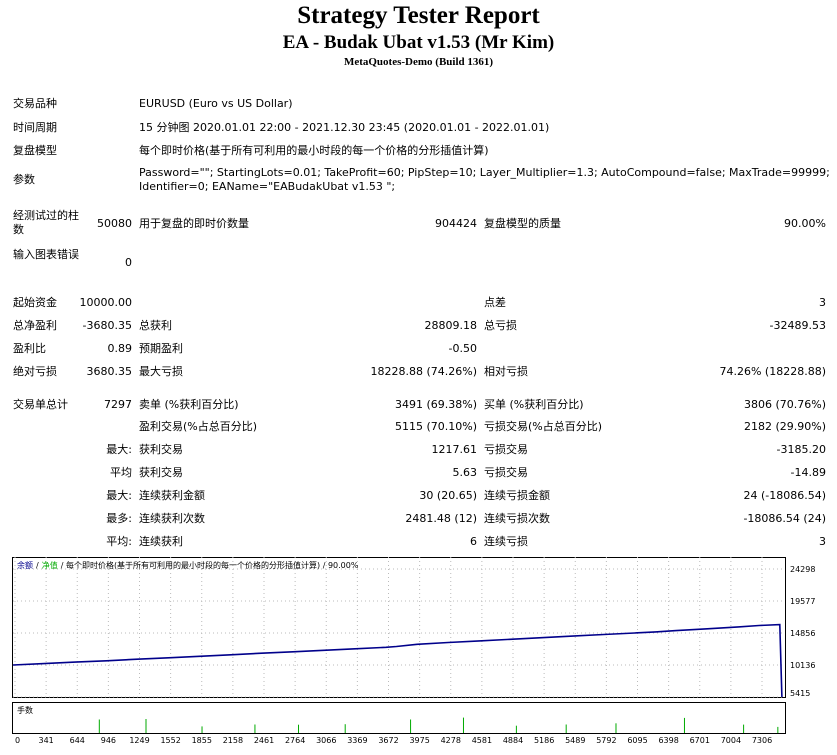  What do you see at coordinates (451, 740) in the screenshot?
I see `x-tick-label: 4278` at bounding box center [451, 740].